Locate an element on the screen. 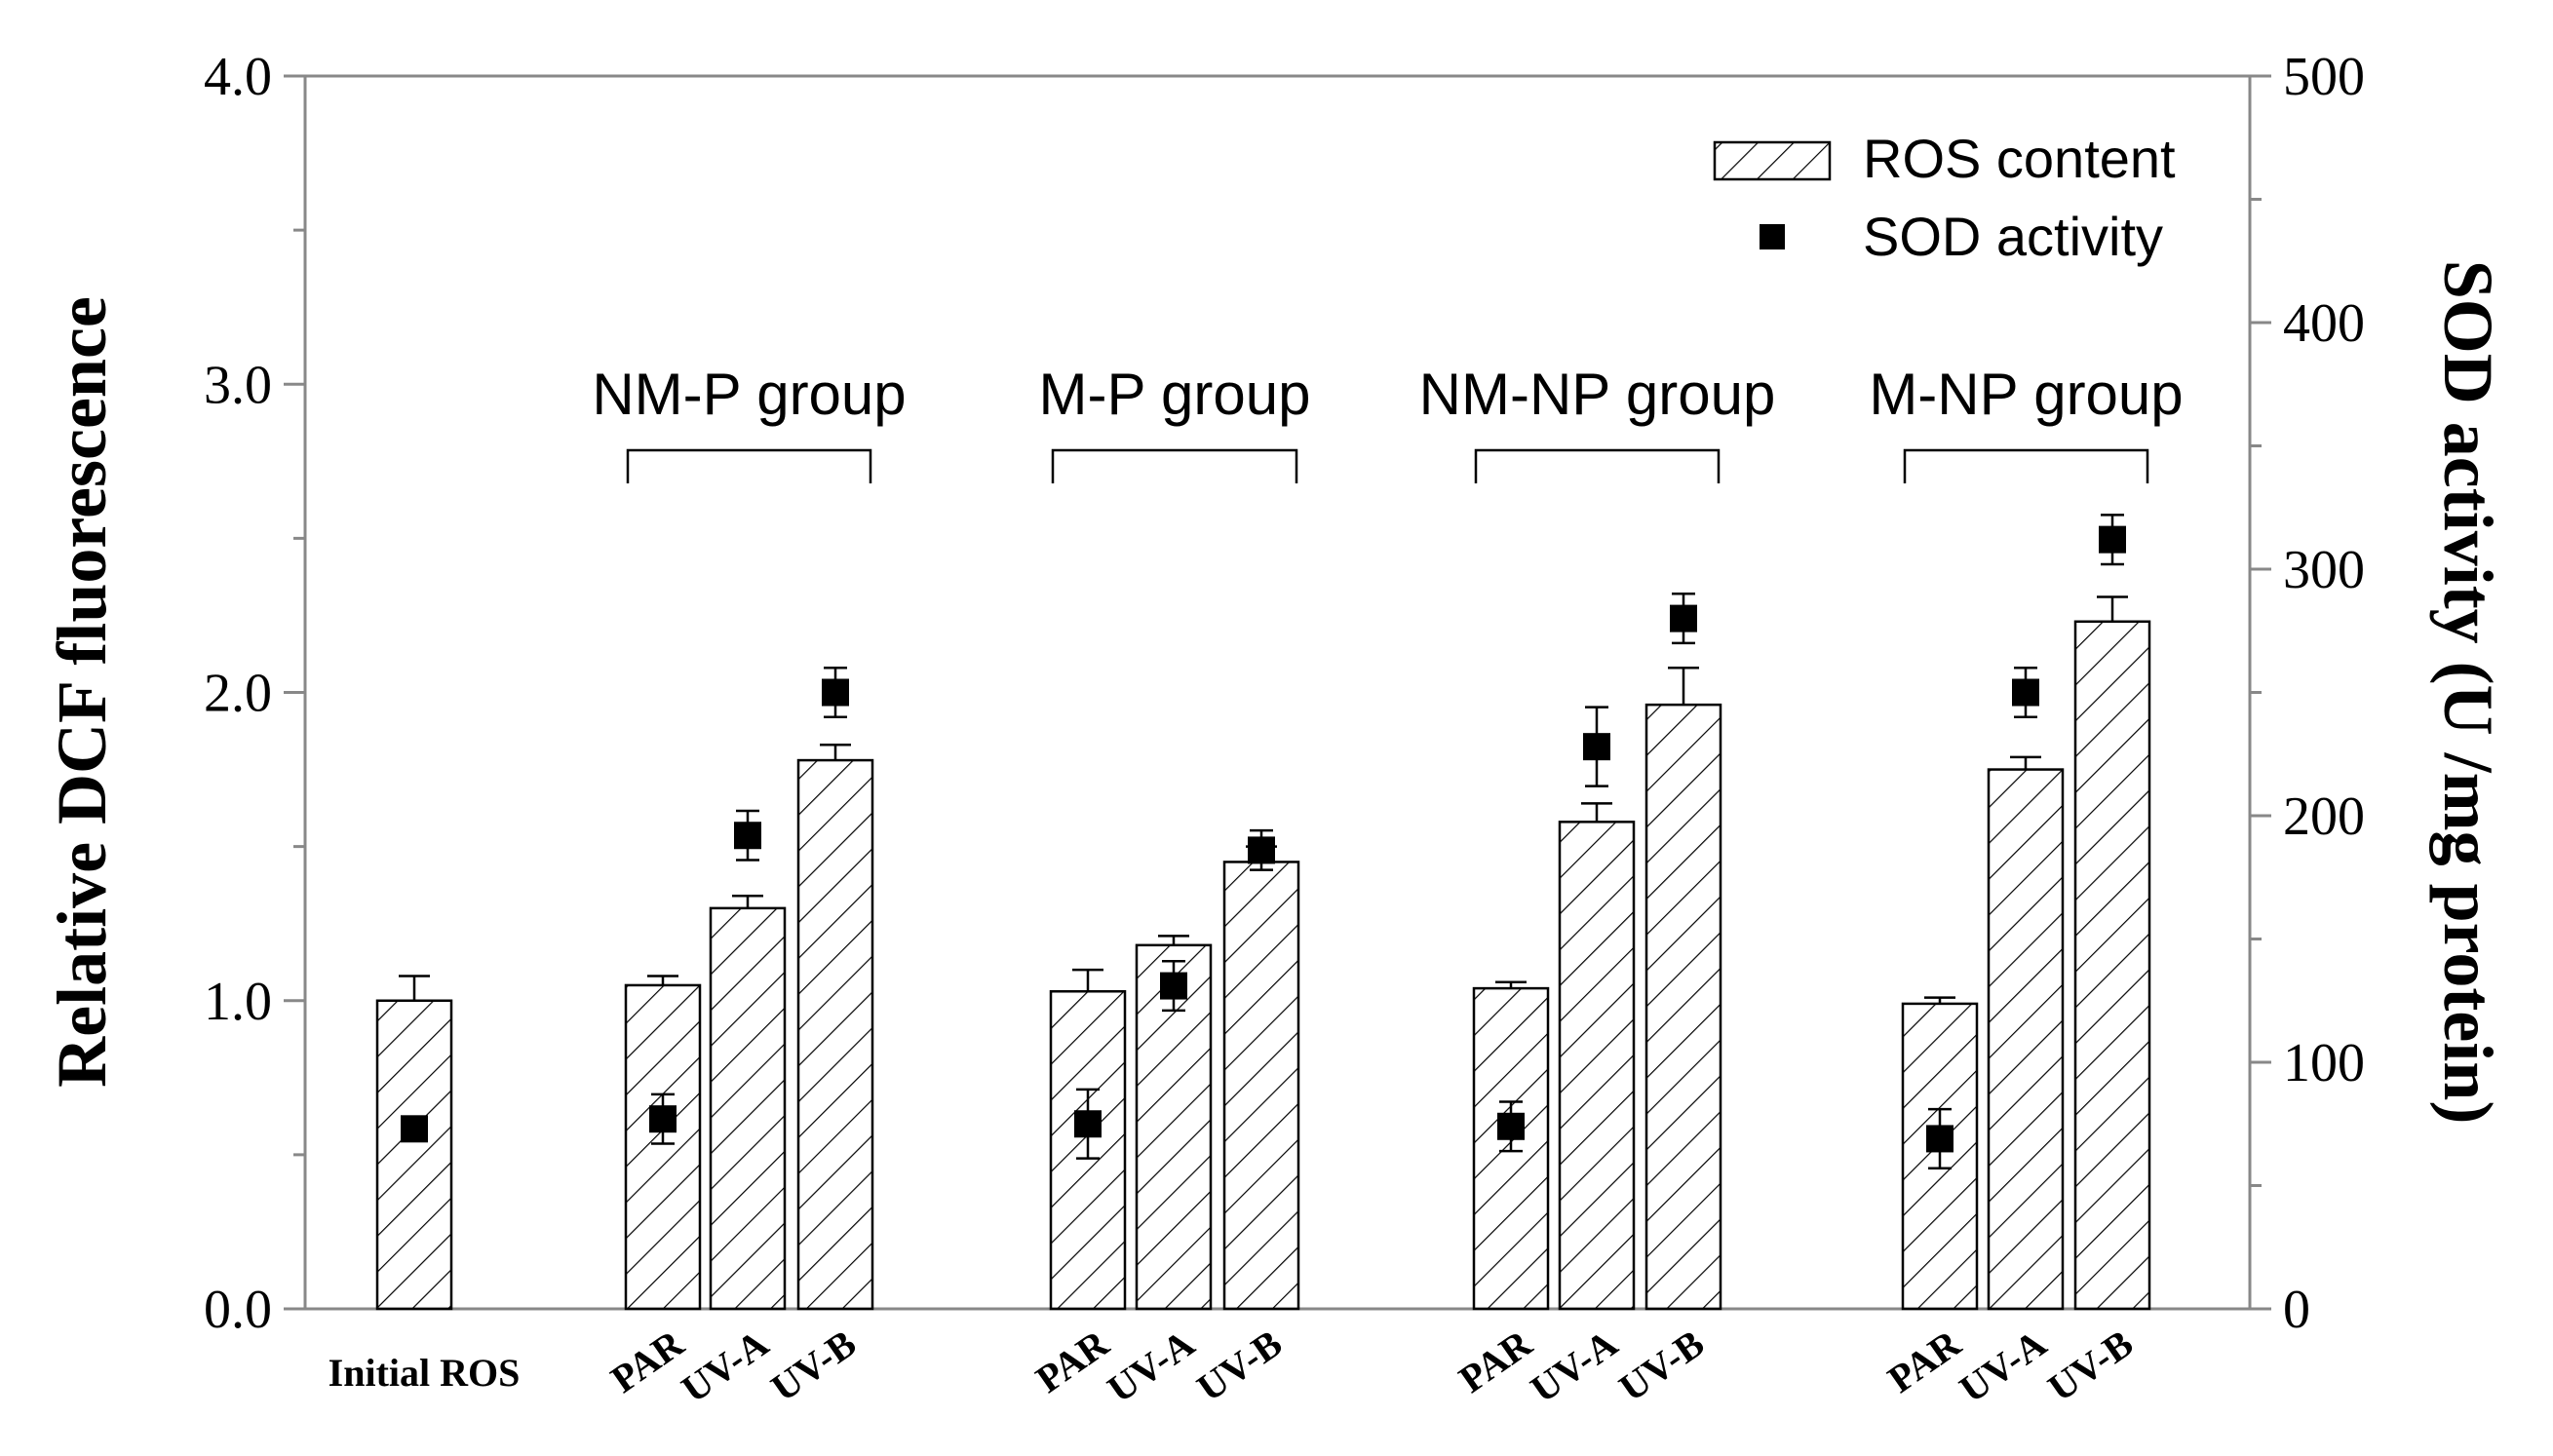 This screenshot has height=1456, width=2553. legend: ROS content SOD activity is located at coordinates (1945, 197).